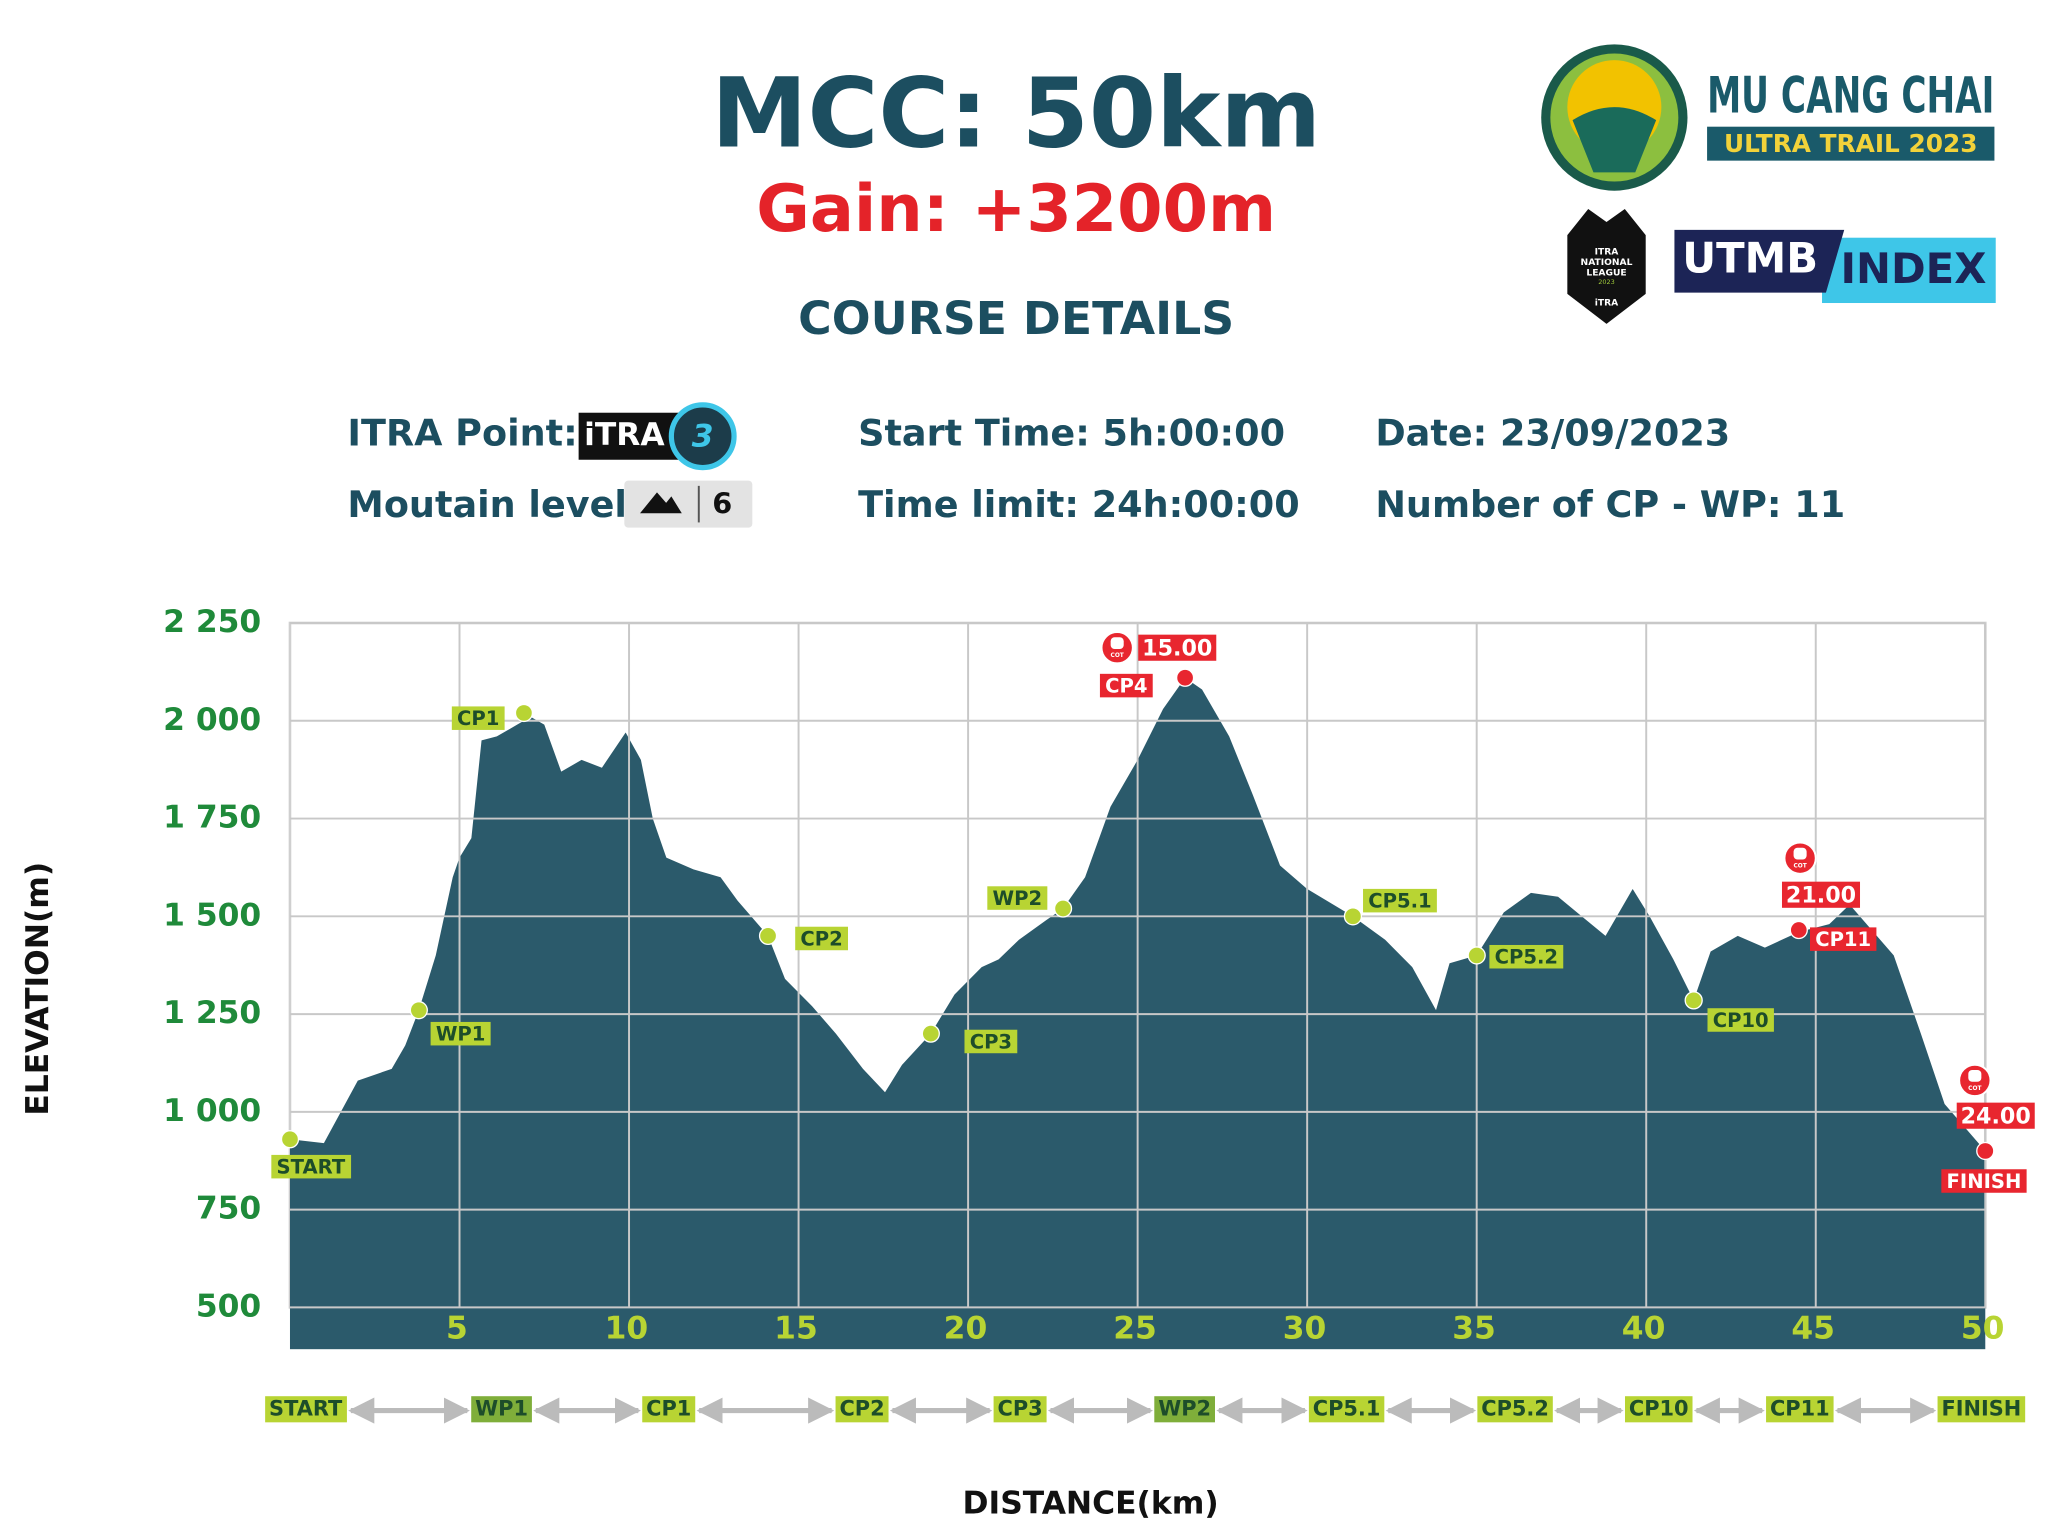 The image size is (2048, 1534). Describe the element at coordinates (1552, 432) in the screenshot. I see `race-date: Date: 23/09/2023` at that location.